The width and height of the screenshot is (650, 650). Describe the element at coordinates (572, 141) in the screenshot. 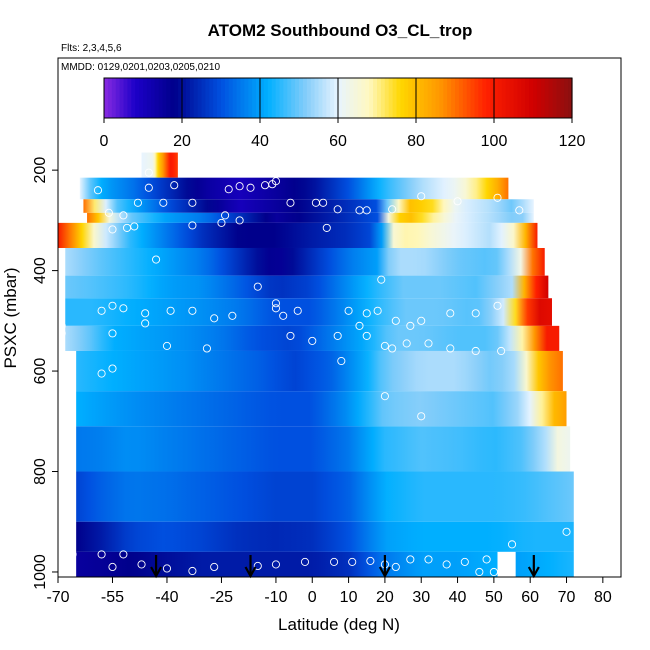

I see `colorbar-tick-label: 120` at that location.